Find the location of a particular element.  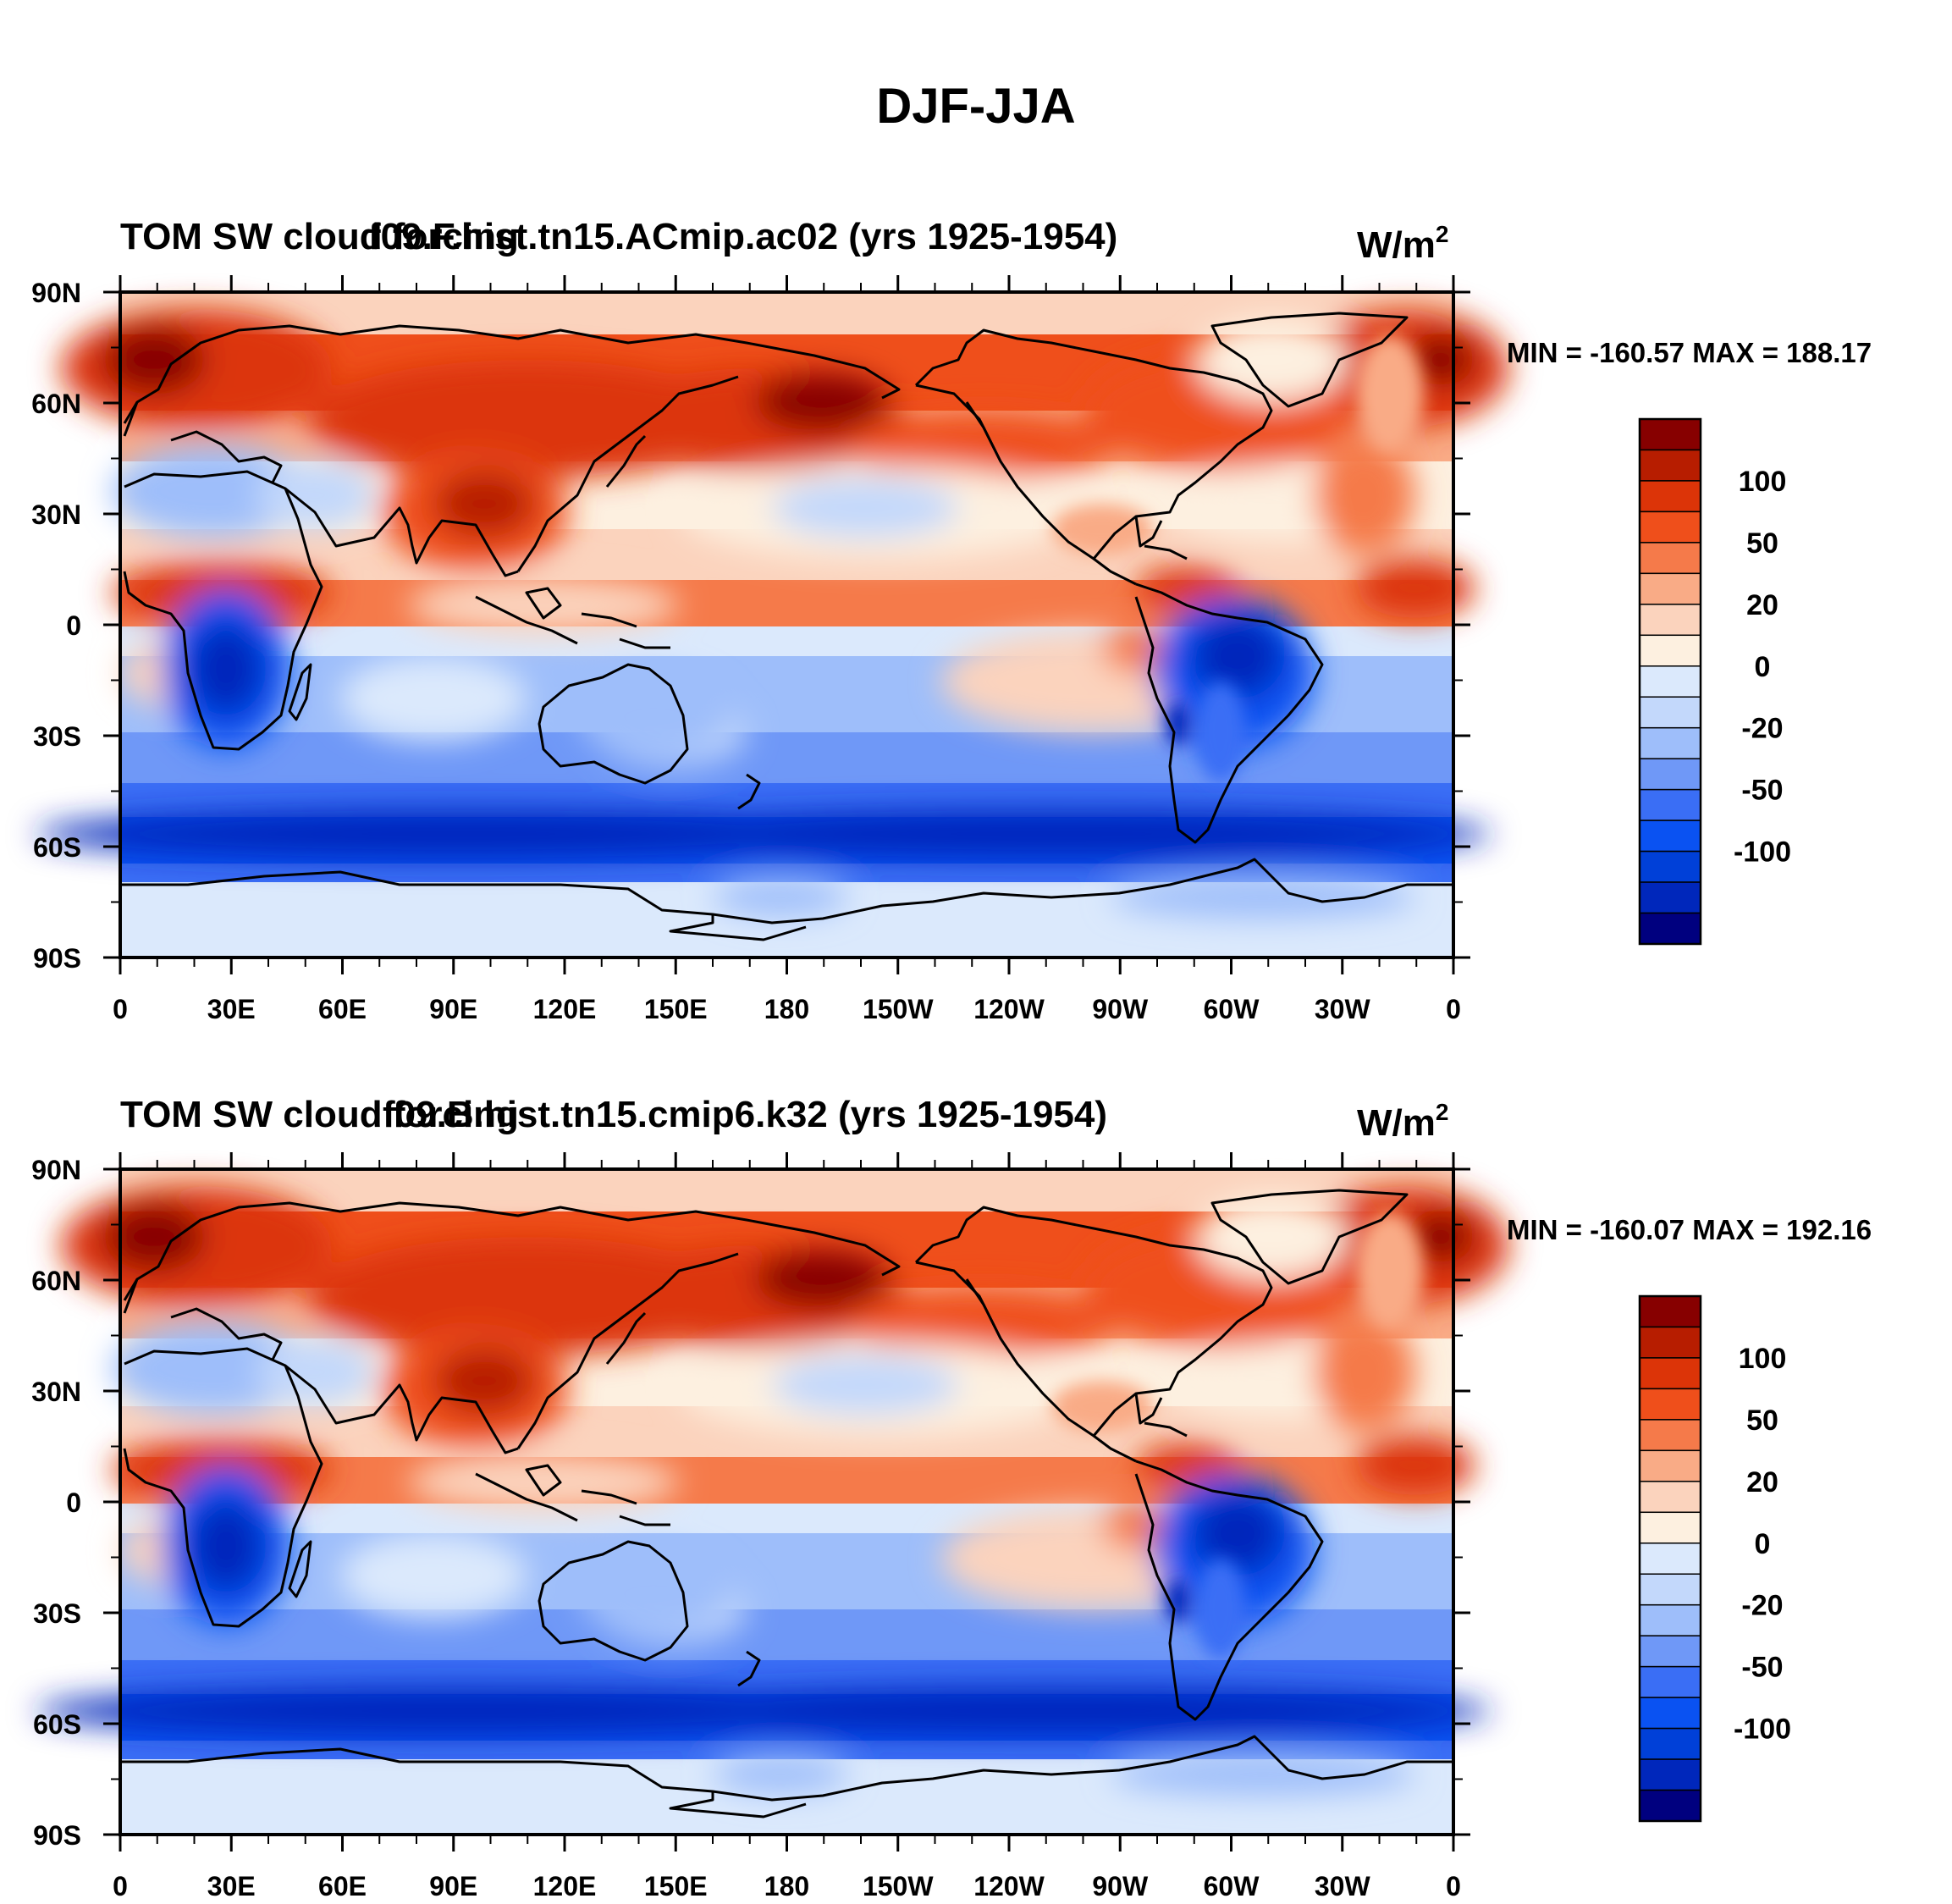

min-max-stats: MIN = -160.07 MAX = 192.16 is located at coordinates (1690, 1229).